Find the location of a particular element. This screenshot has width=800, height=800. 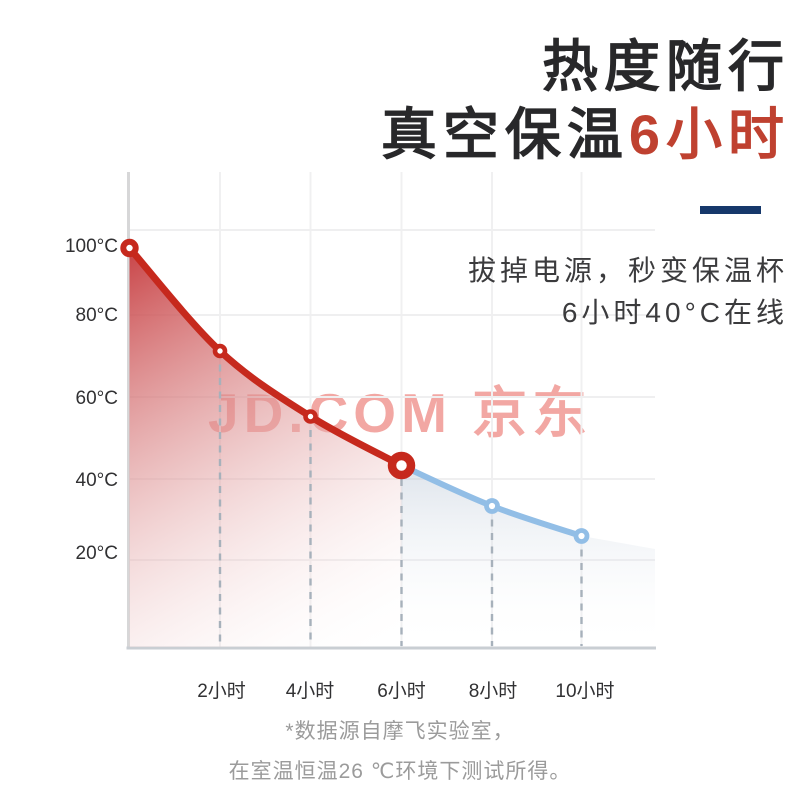

x-axis-label: 8小时 is located at coordinates (493, 691).